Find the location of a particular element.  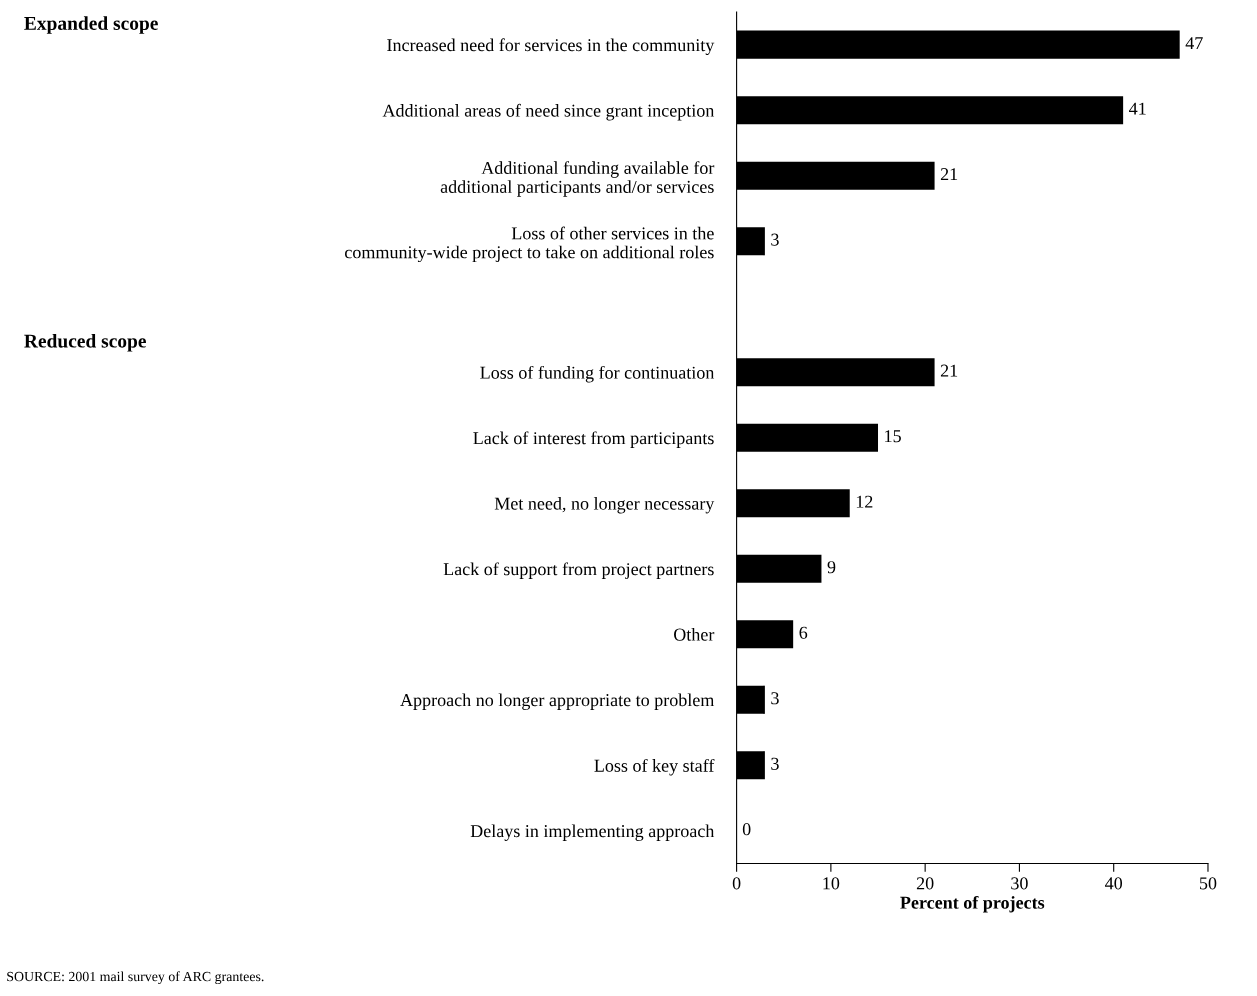

text: Expanded scope is located at coordinates (91, 25).